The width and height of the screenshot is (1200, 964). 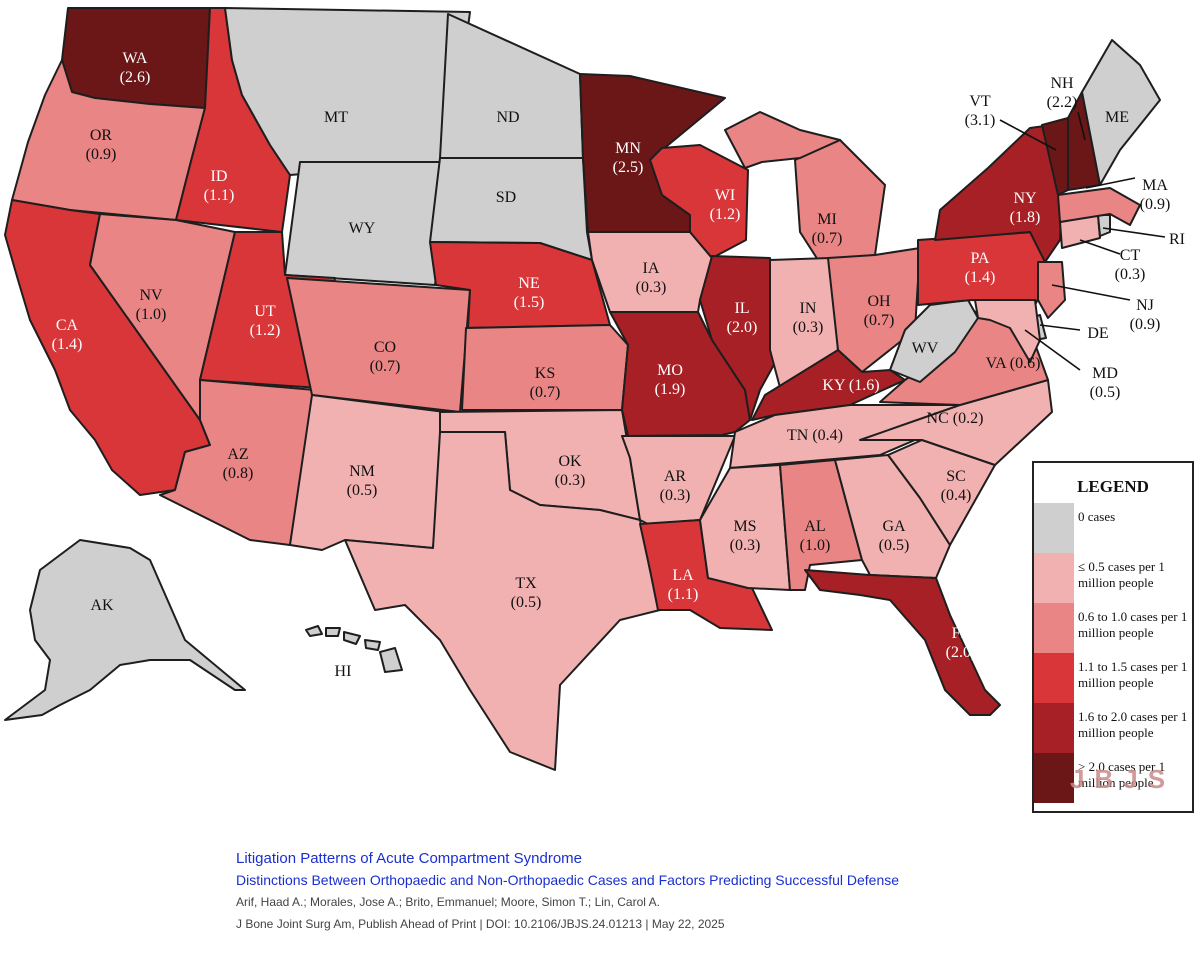 I want to click on state-wv, so click(x=934, y=341).